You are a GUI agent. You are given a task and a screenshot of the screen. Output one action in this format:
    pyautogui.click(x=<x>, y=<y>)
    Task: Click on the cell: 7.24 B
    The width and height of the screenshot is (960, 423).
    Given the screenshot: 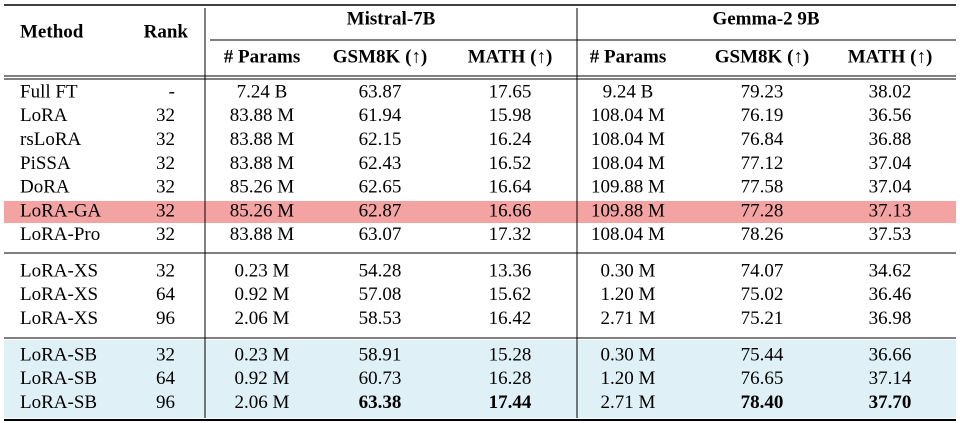 What is the action you would take?
    pyautogui.click(x=262, y=91)
    